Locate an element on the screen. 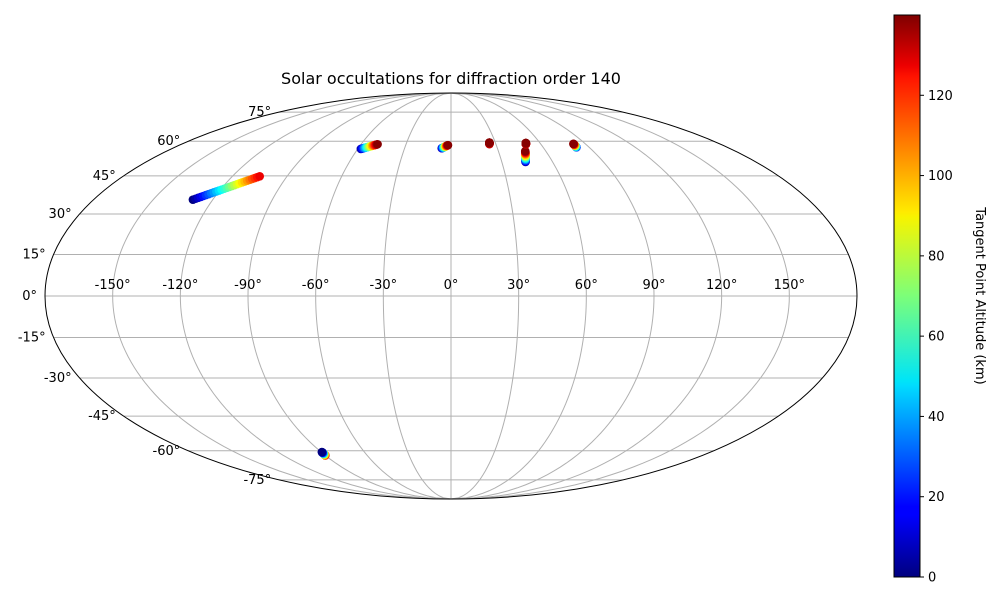 The width and height of the screenshot is (1000, 600). colorbar-tick-label: 80 is located at coordinates (936, 256).